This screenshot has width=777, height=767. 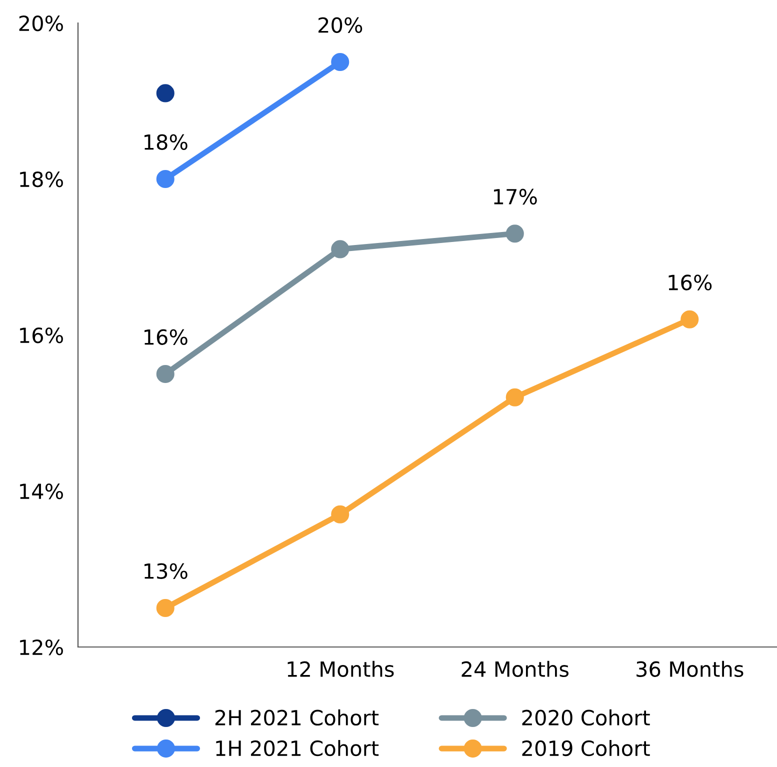 I want to click on x-tick-label: 36 Months, so click(x=690, y=669).